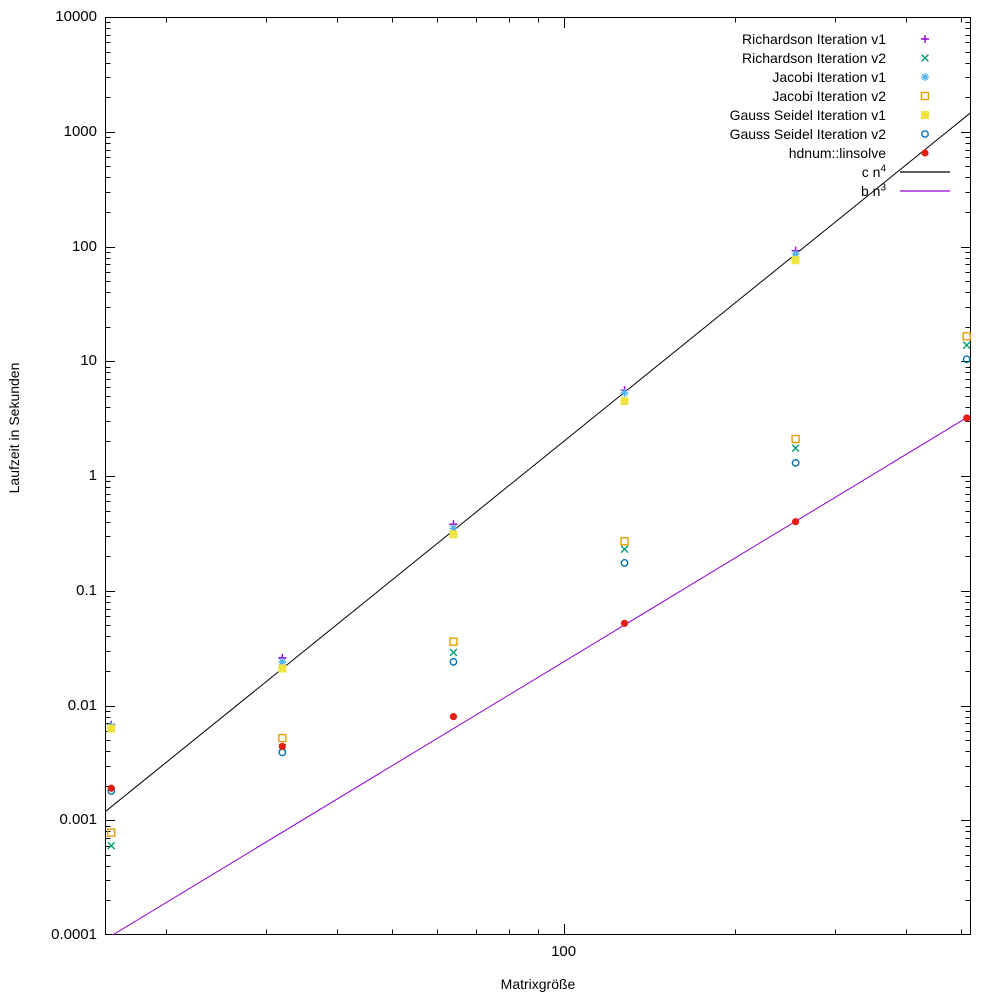 This screenshot has height=1000, width=1000. What do you see at coordinates (82, 705) in the screenshot?
I see `y-tick-label: 0.01` at bounding box center [82, 705].